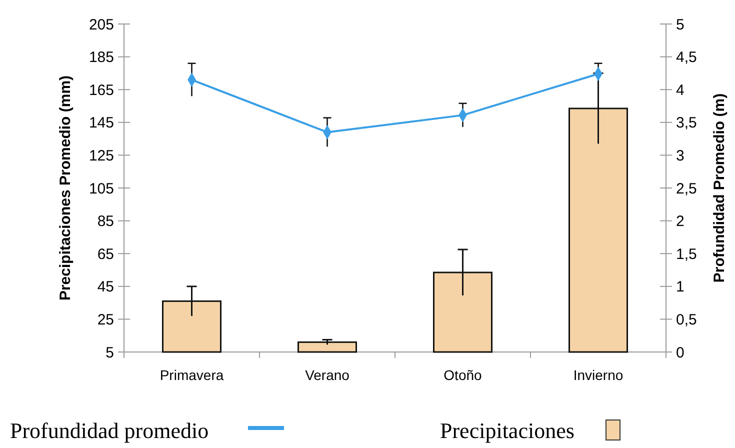 The width and height of the screenshot is (735, 448). I want to click on y2-tick-label: 4, so click(680, 90).